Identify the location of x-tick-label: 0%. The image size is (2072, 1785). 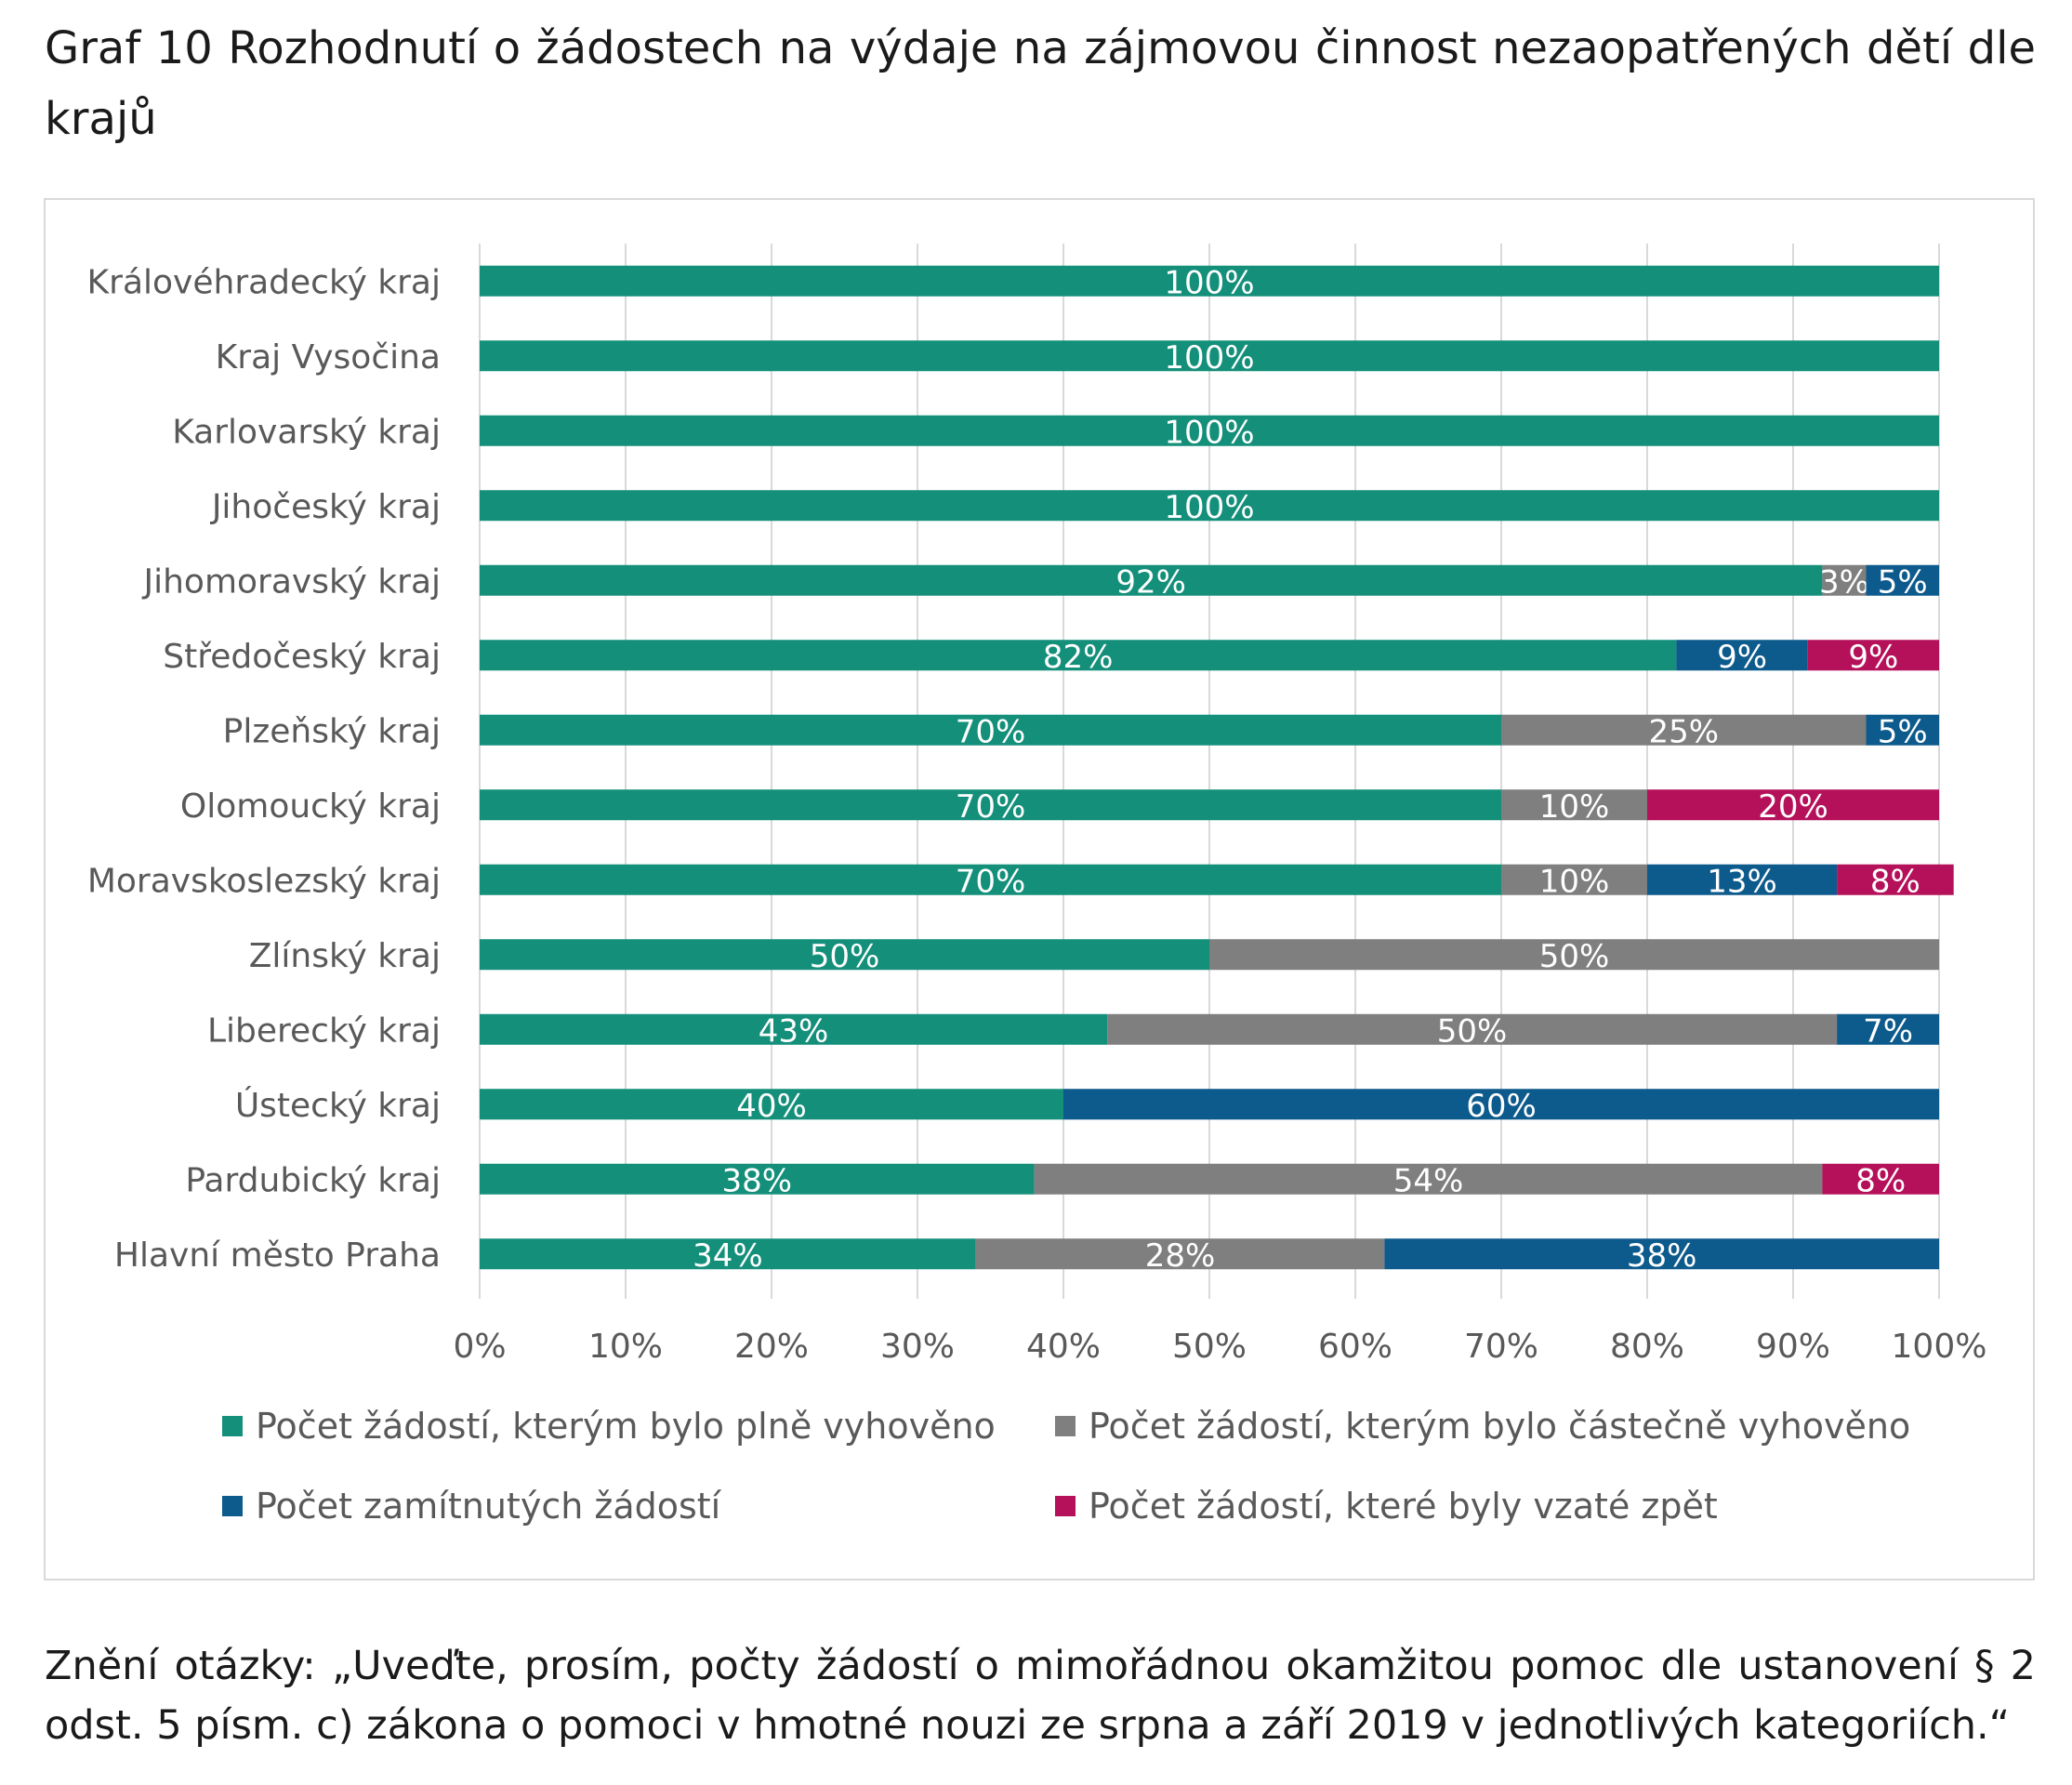
(480, 1347).